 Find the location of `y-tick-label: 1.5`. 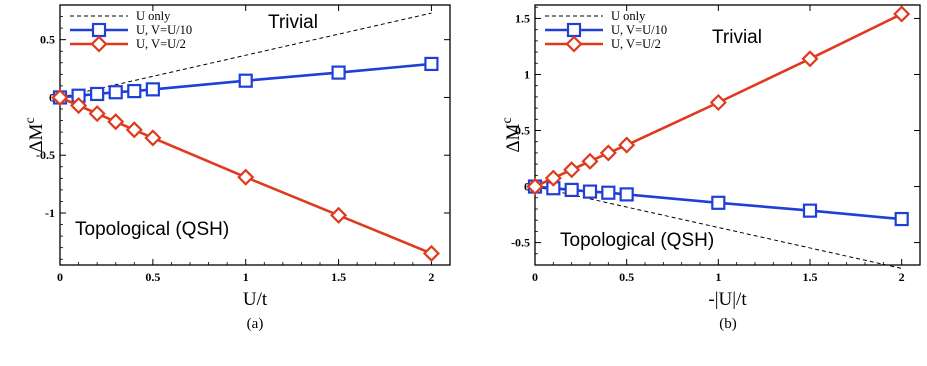

y-tick-label: 1.5 is located at coordinates (522, 18).